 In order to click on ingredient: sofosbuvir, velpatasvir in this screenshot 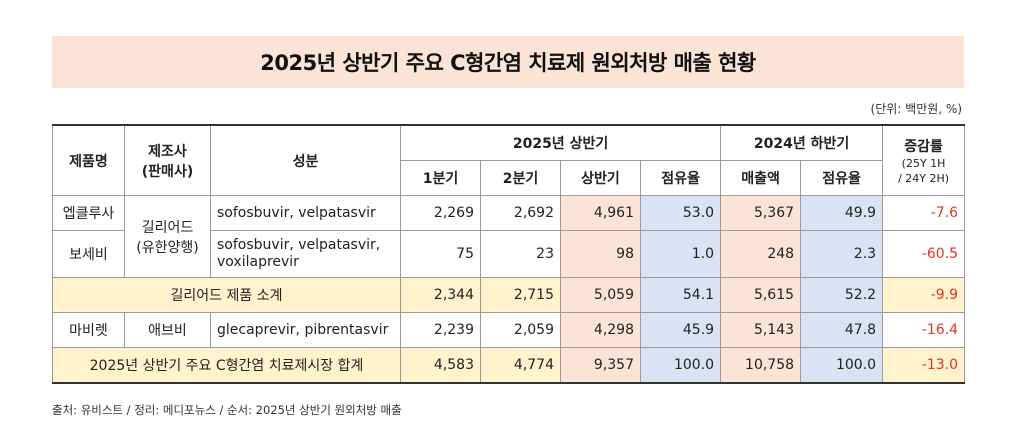, I will do `click(305, 213)`.